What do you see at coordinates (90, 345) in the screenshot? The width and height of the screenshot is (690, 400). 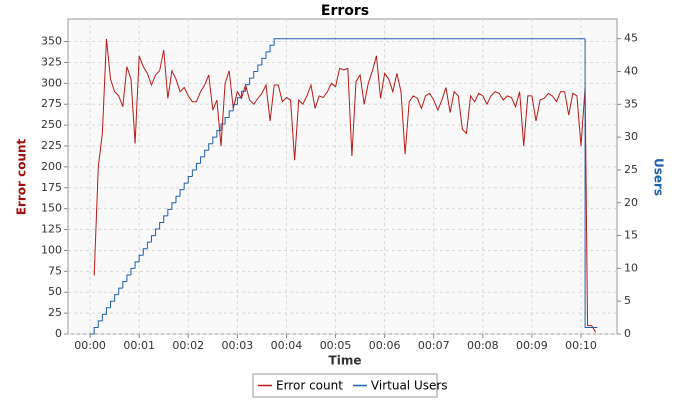 I see `x-tick-label: 00:00` at bounding box center [90, 345].